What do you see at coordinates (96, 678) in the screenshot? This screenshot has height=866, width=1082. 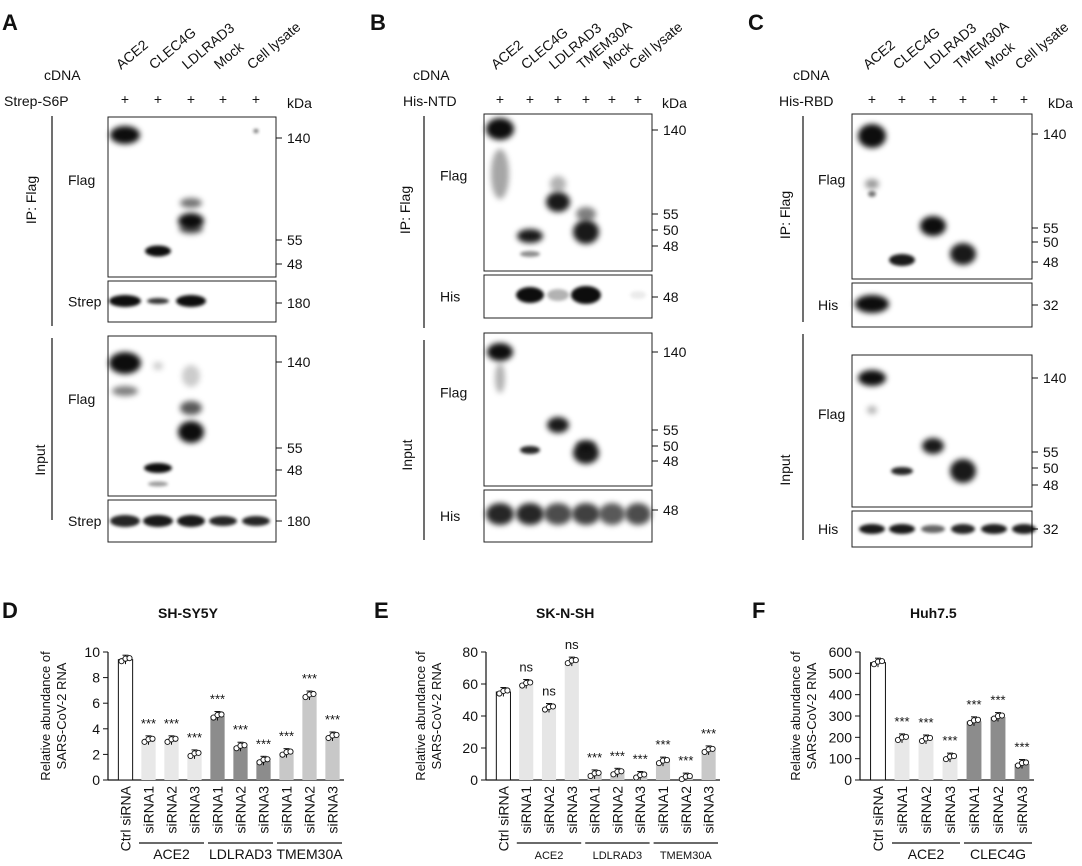 I see `y-tick-label: 8` at bounding box center [96, 678].